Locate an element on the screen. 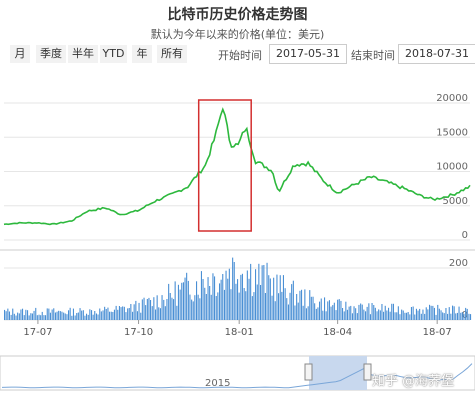  navigator-window is located at coordinates (338, 373).